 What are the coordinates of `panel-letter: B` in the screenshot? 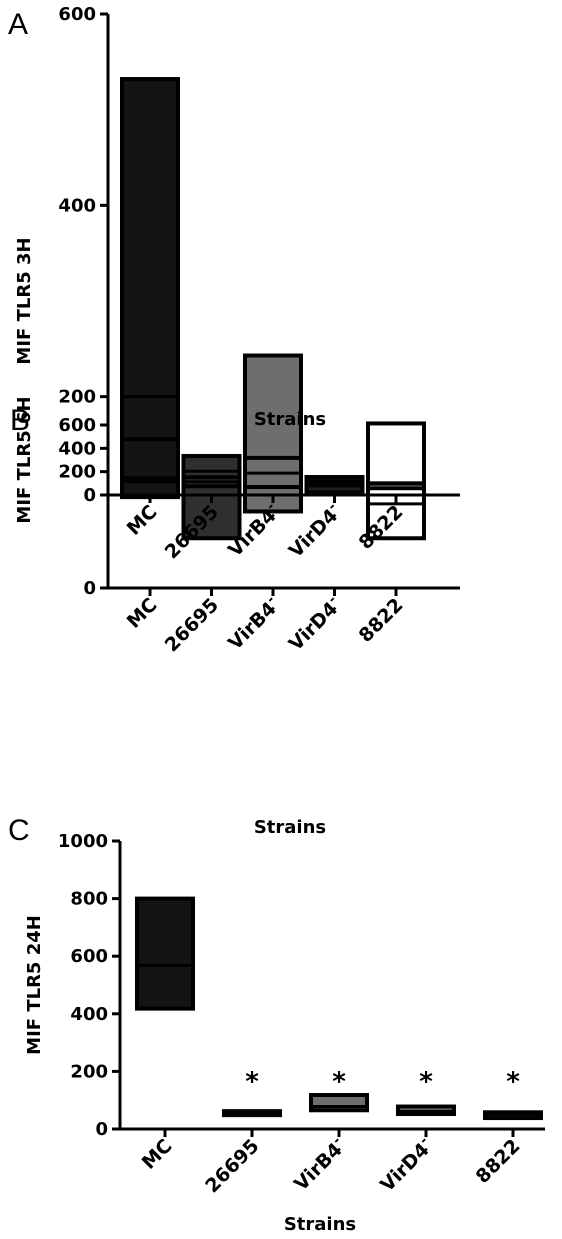 It's located at (20, 420).